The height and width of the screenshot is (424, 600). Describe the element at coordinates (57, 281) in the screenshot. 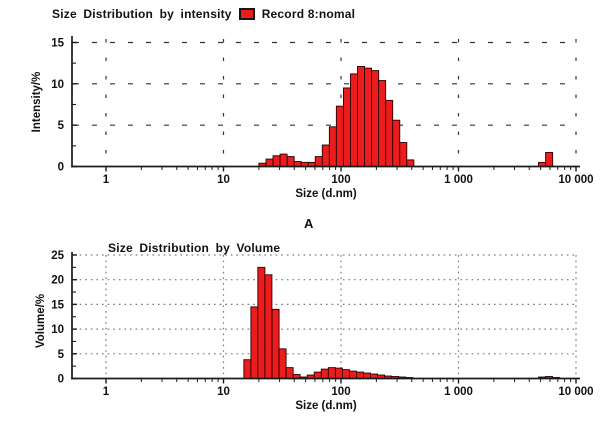

I see `svg-text: 20` at that location.